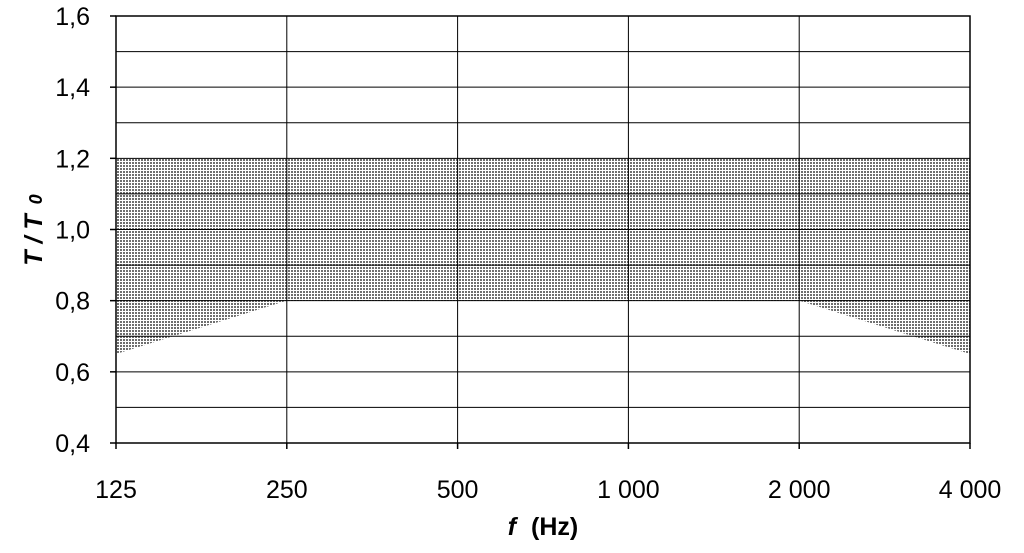 This screenshot has height=553, width=1024. What do you see at coordinates (72, 88) in the screenshot?
I see `y-tick-label: 1,4` at bounding box center [72, 88].